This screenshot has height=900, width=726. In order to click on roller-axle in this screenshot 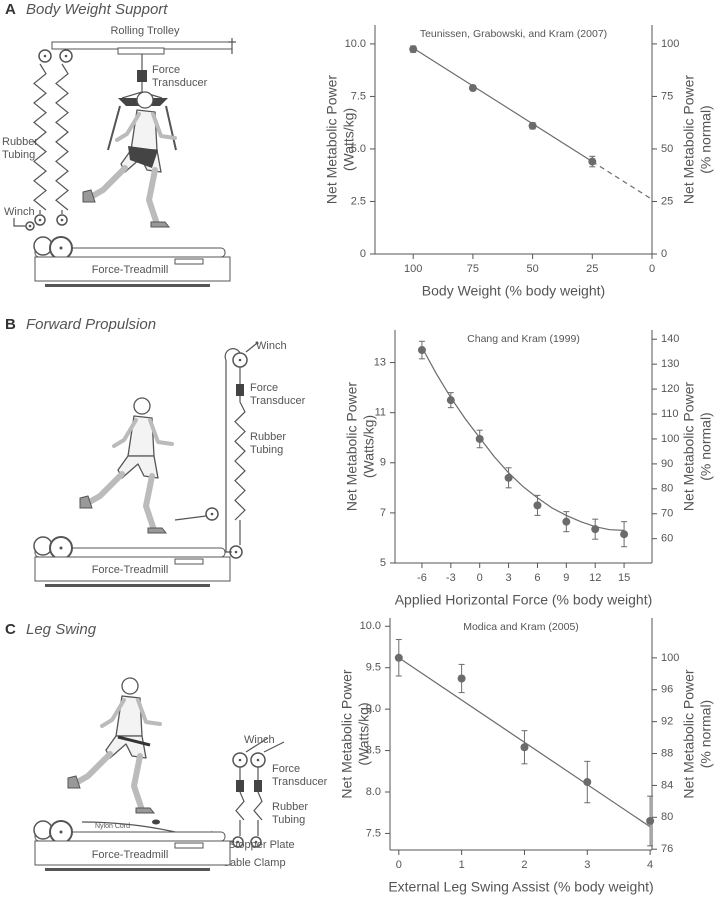, I will do `click(61, 548)`.